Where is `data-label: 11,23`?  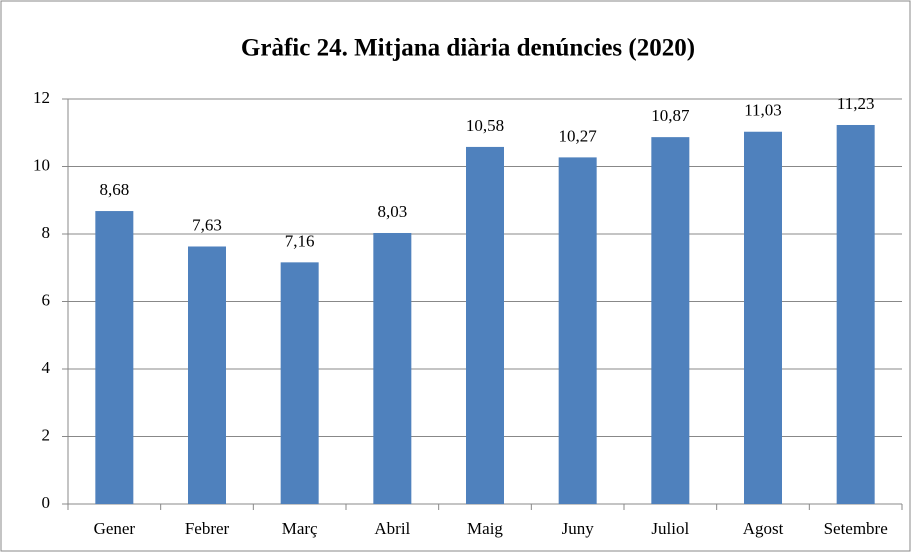 data-label: 11,23 is located at coordinates (856, 103).